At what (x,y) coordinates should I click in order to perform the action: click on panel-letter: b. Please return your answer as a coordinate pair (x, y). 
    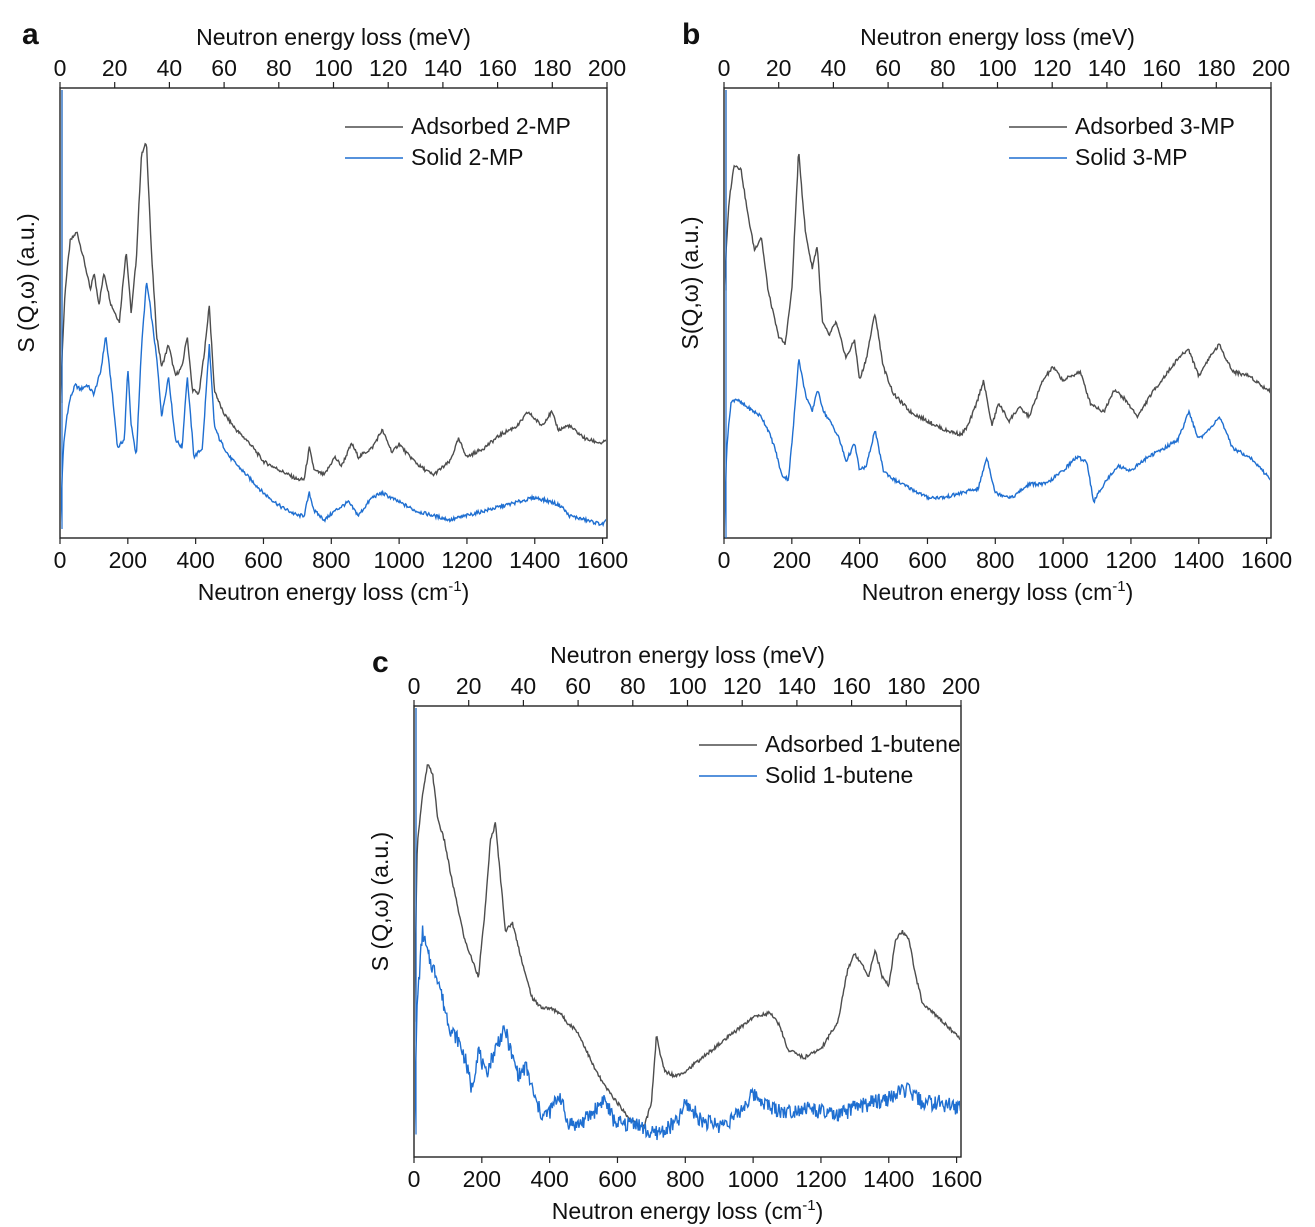
    Looking at the image, I should click on (691, 34).